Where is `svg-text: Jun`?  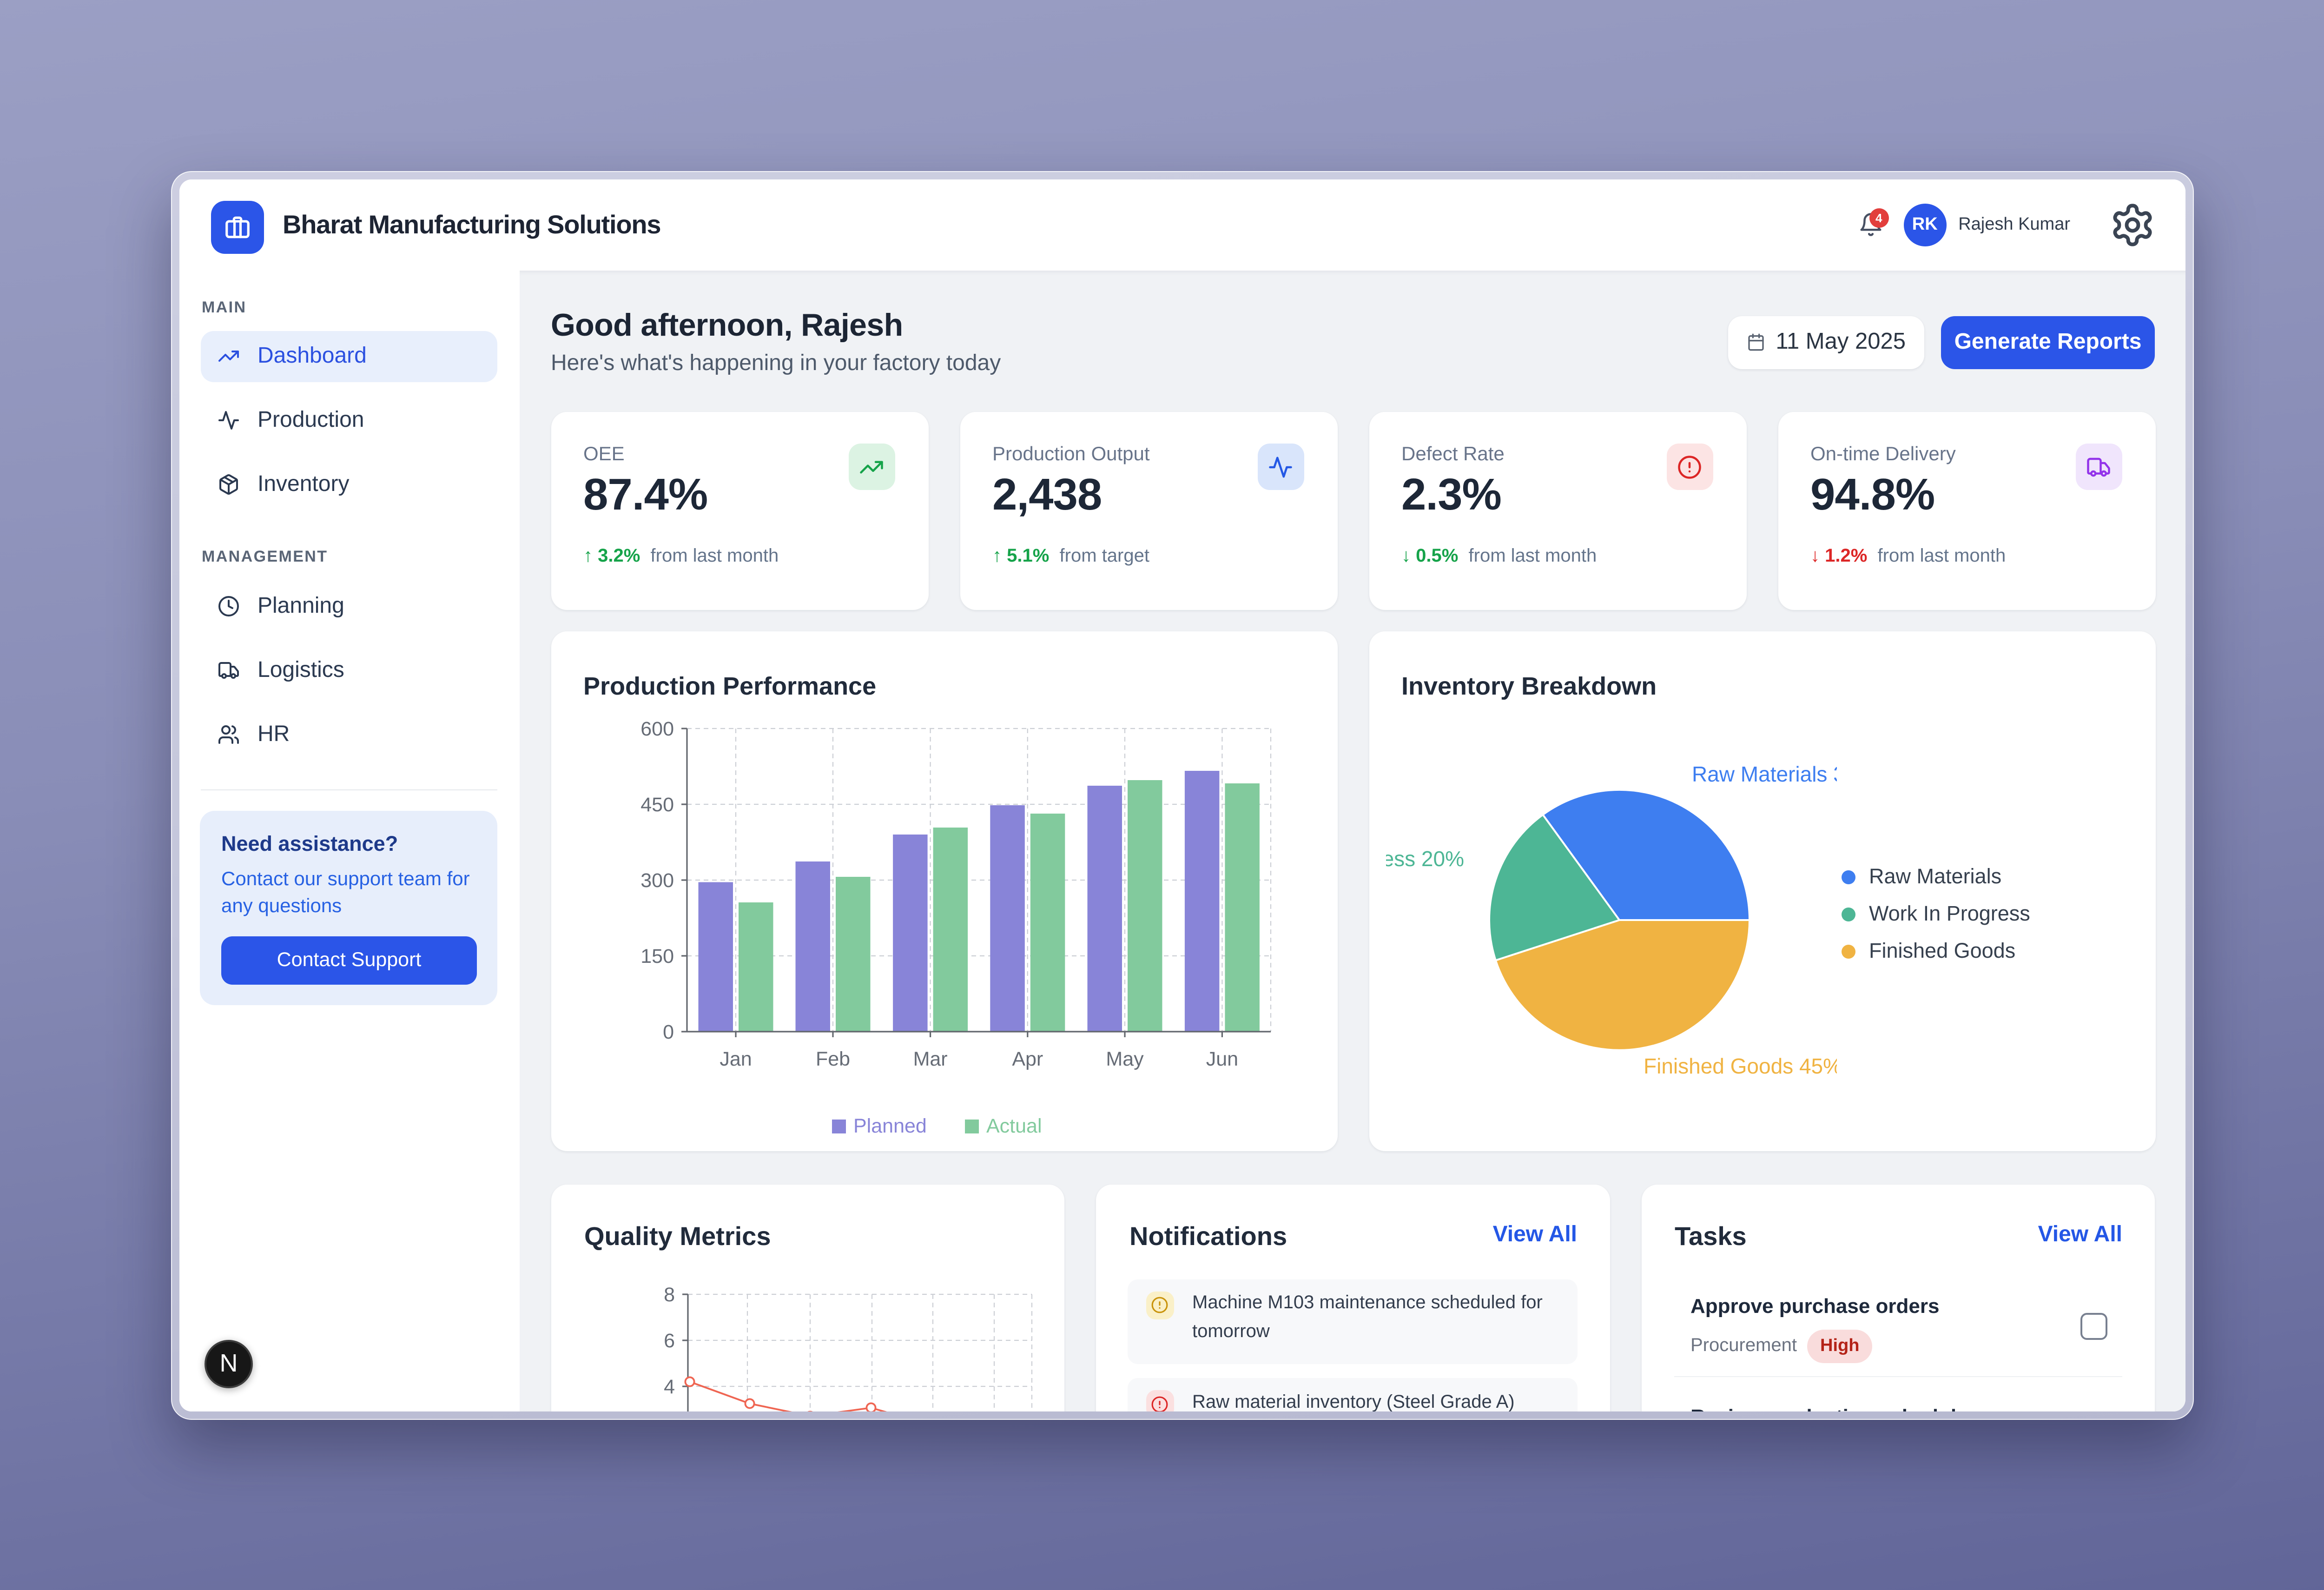
svg-text: Jun is located at coordinates (1222, 1059).